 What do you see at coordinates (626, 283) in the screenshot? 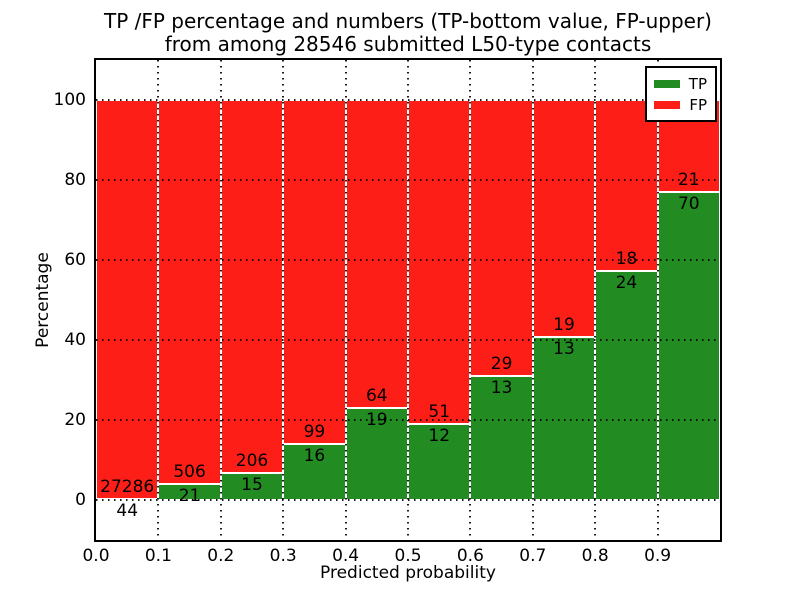
I see `tp-count-label: 24` at bounding box center [626, 283].